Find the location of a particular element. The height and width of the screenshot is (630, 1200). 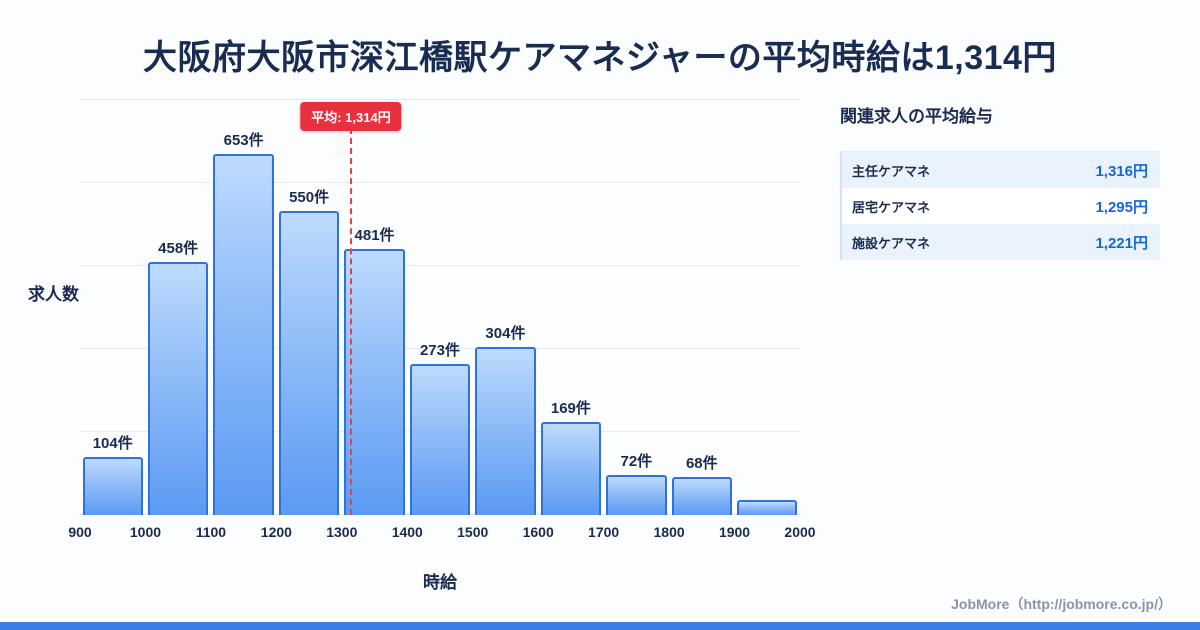

x-tick-label: 900 is located at coordinates (80, 532).